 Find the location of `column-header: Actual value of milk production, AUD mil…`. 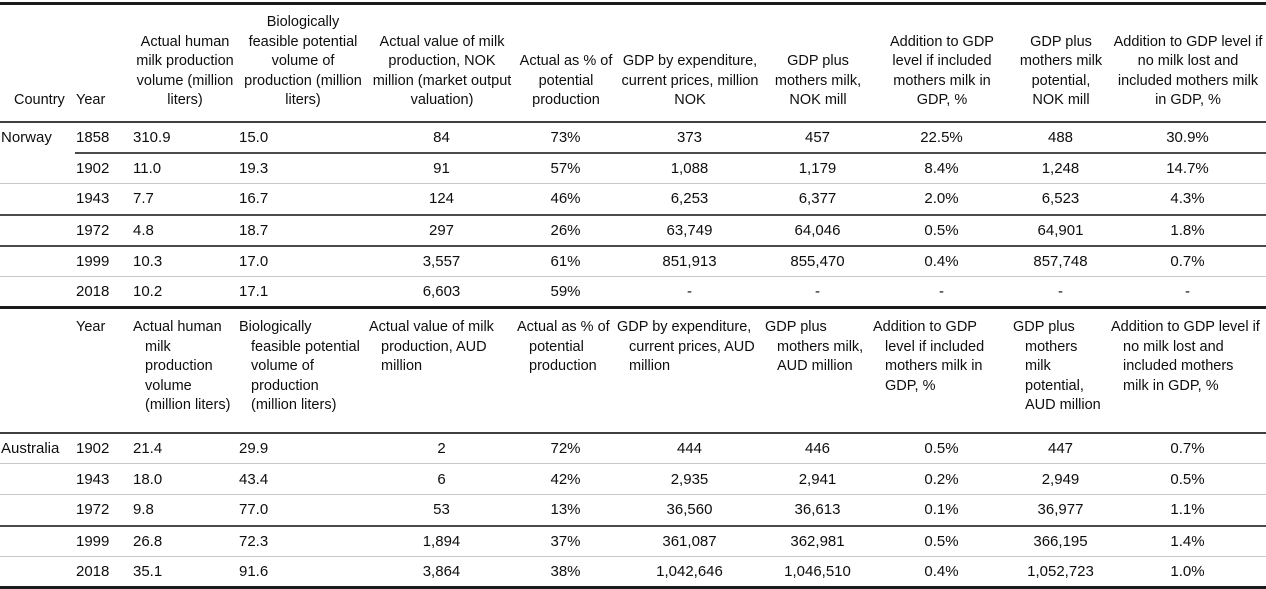

column-header: Actual value of milk production, AUD mil… is located at coordinates (442, 370).